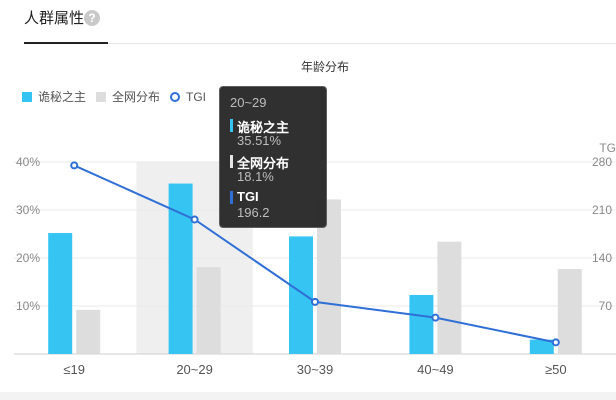 The height and width of the screenshot is (400, 616). What do you see at coordinates (28, 162) in the screenshot?
I see `y-tick-label-left: 40%` at bounding box center [28, 162].